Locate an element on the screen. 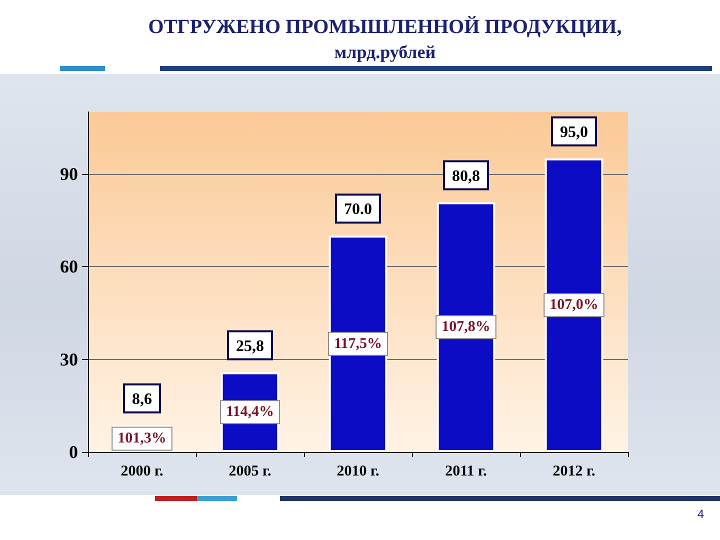  annotation: 107,8% is located at coordinates (466, 327).